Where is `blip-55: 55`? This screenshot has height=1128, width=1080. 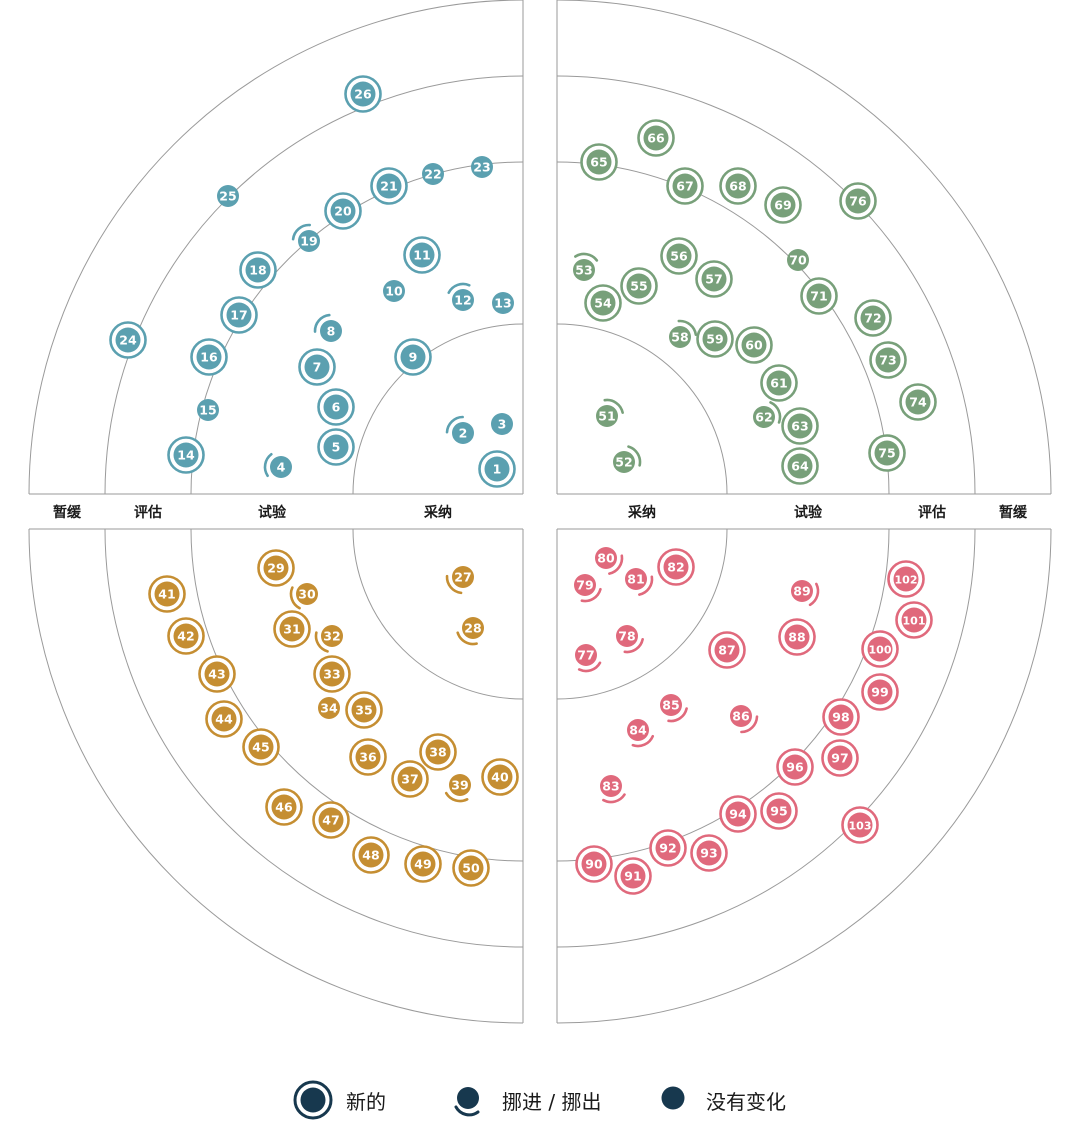
blip-55: 55 is located at coordinates (639, 286).